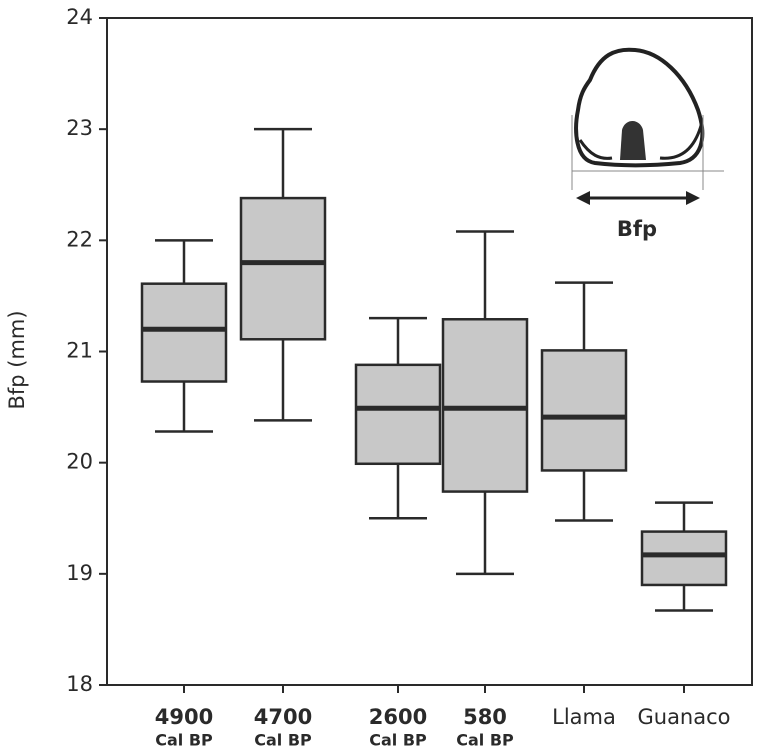  Describe the element at coordinates (637, 229) in the screenshot. I see `annotation: Bfp` at that location.